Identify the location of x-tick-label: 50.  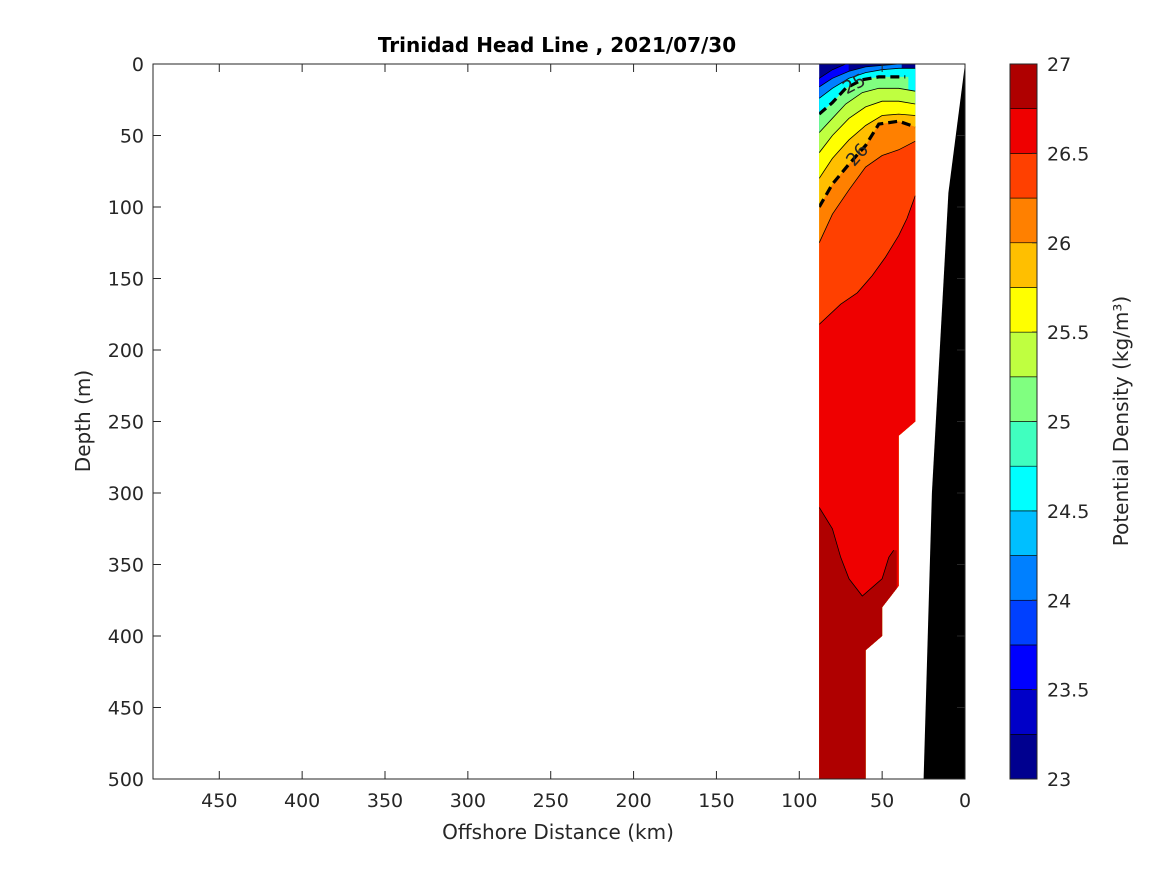
(882, 801).